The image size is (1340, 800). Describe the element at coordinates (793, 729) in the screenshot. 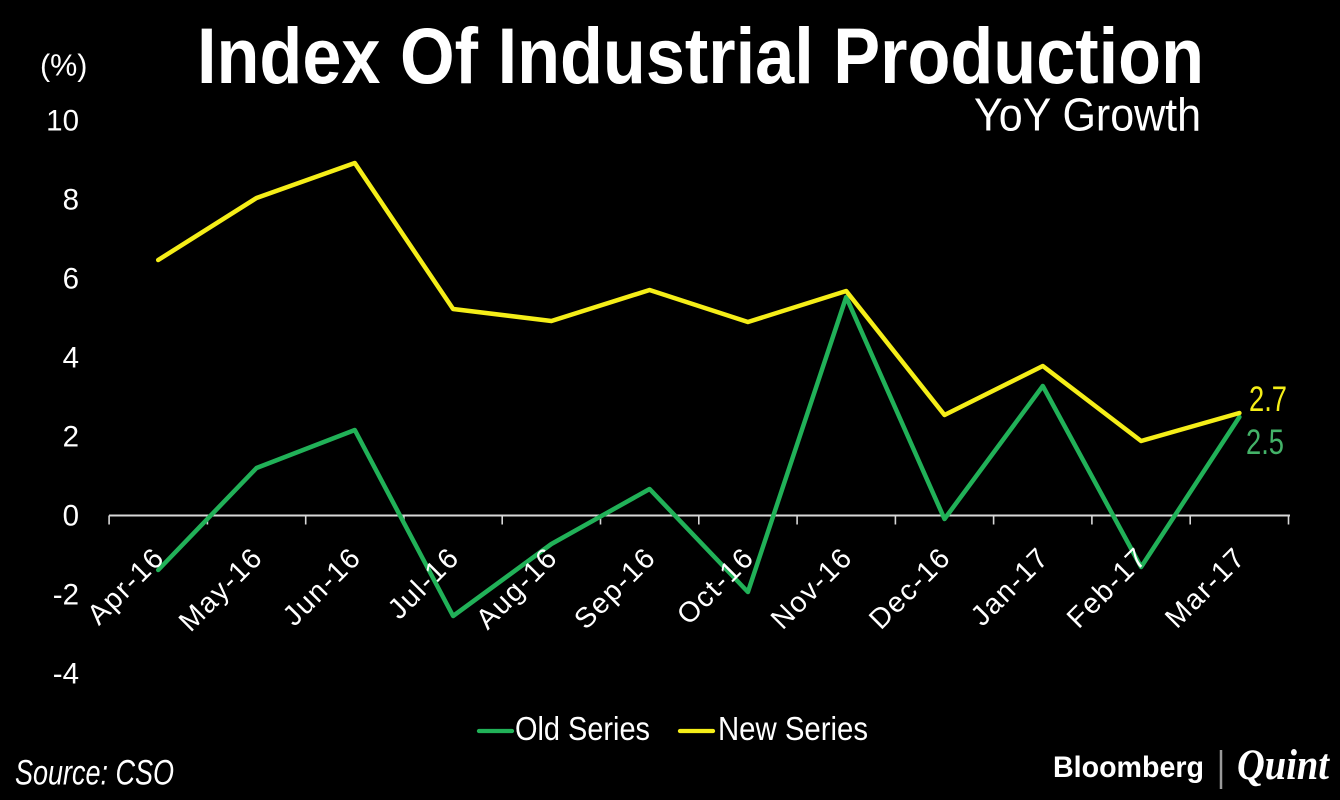

I see `svg-text: New Series` at that location.